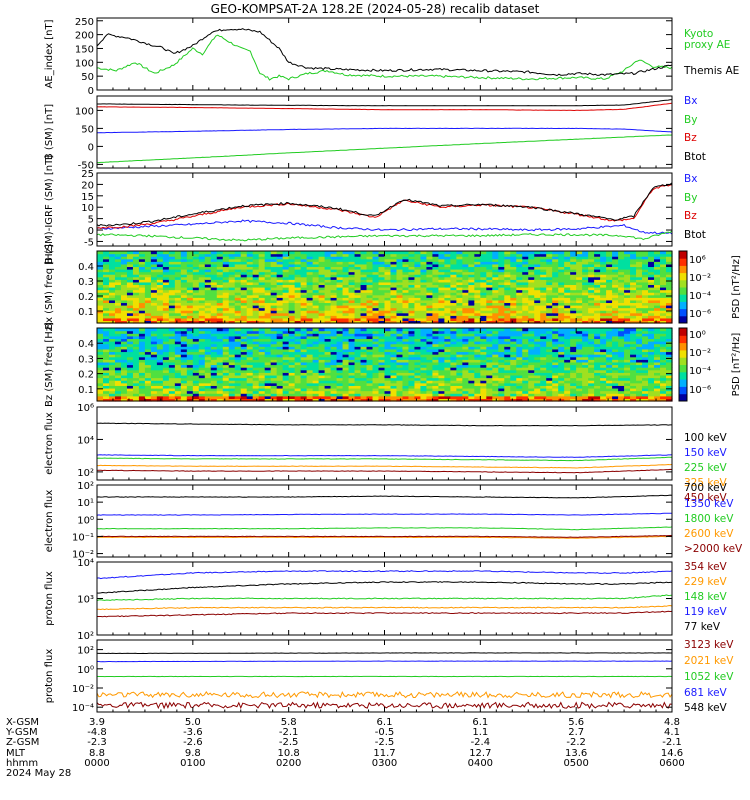 The image size is (750, 800). Describe the element at coordinates (89, 242) in the screenshot. I see `y-tick-label: -5` at that location.